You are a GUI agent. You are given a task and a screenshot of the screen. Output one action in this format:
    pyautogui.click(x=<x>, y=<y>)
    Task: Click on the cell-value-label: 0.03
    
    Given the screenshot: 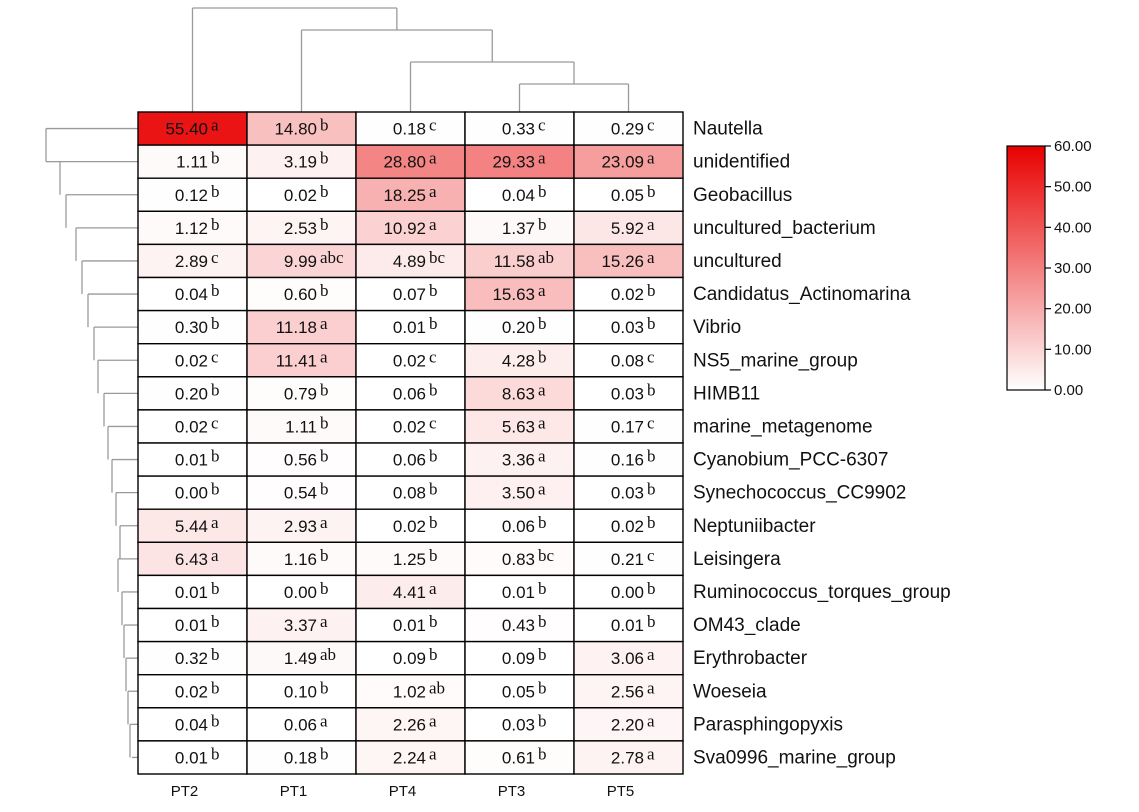 What is the action you would take?
    pyautogui.click(x=627, y=493)
    